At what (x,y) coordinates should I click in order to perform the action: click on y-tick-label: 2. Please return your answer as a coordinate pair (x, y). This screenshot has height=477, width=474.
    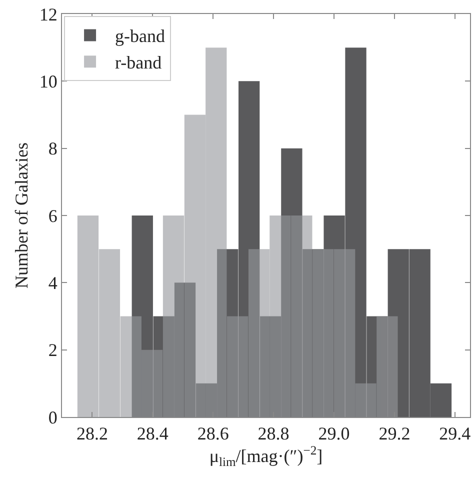
    Looking at the image, I should click on (53, 350).